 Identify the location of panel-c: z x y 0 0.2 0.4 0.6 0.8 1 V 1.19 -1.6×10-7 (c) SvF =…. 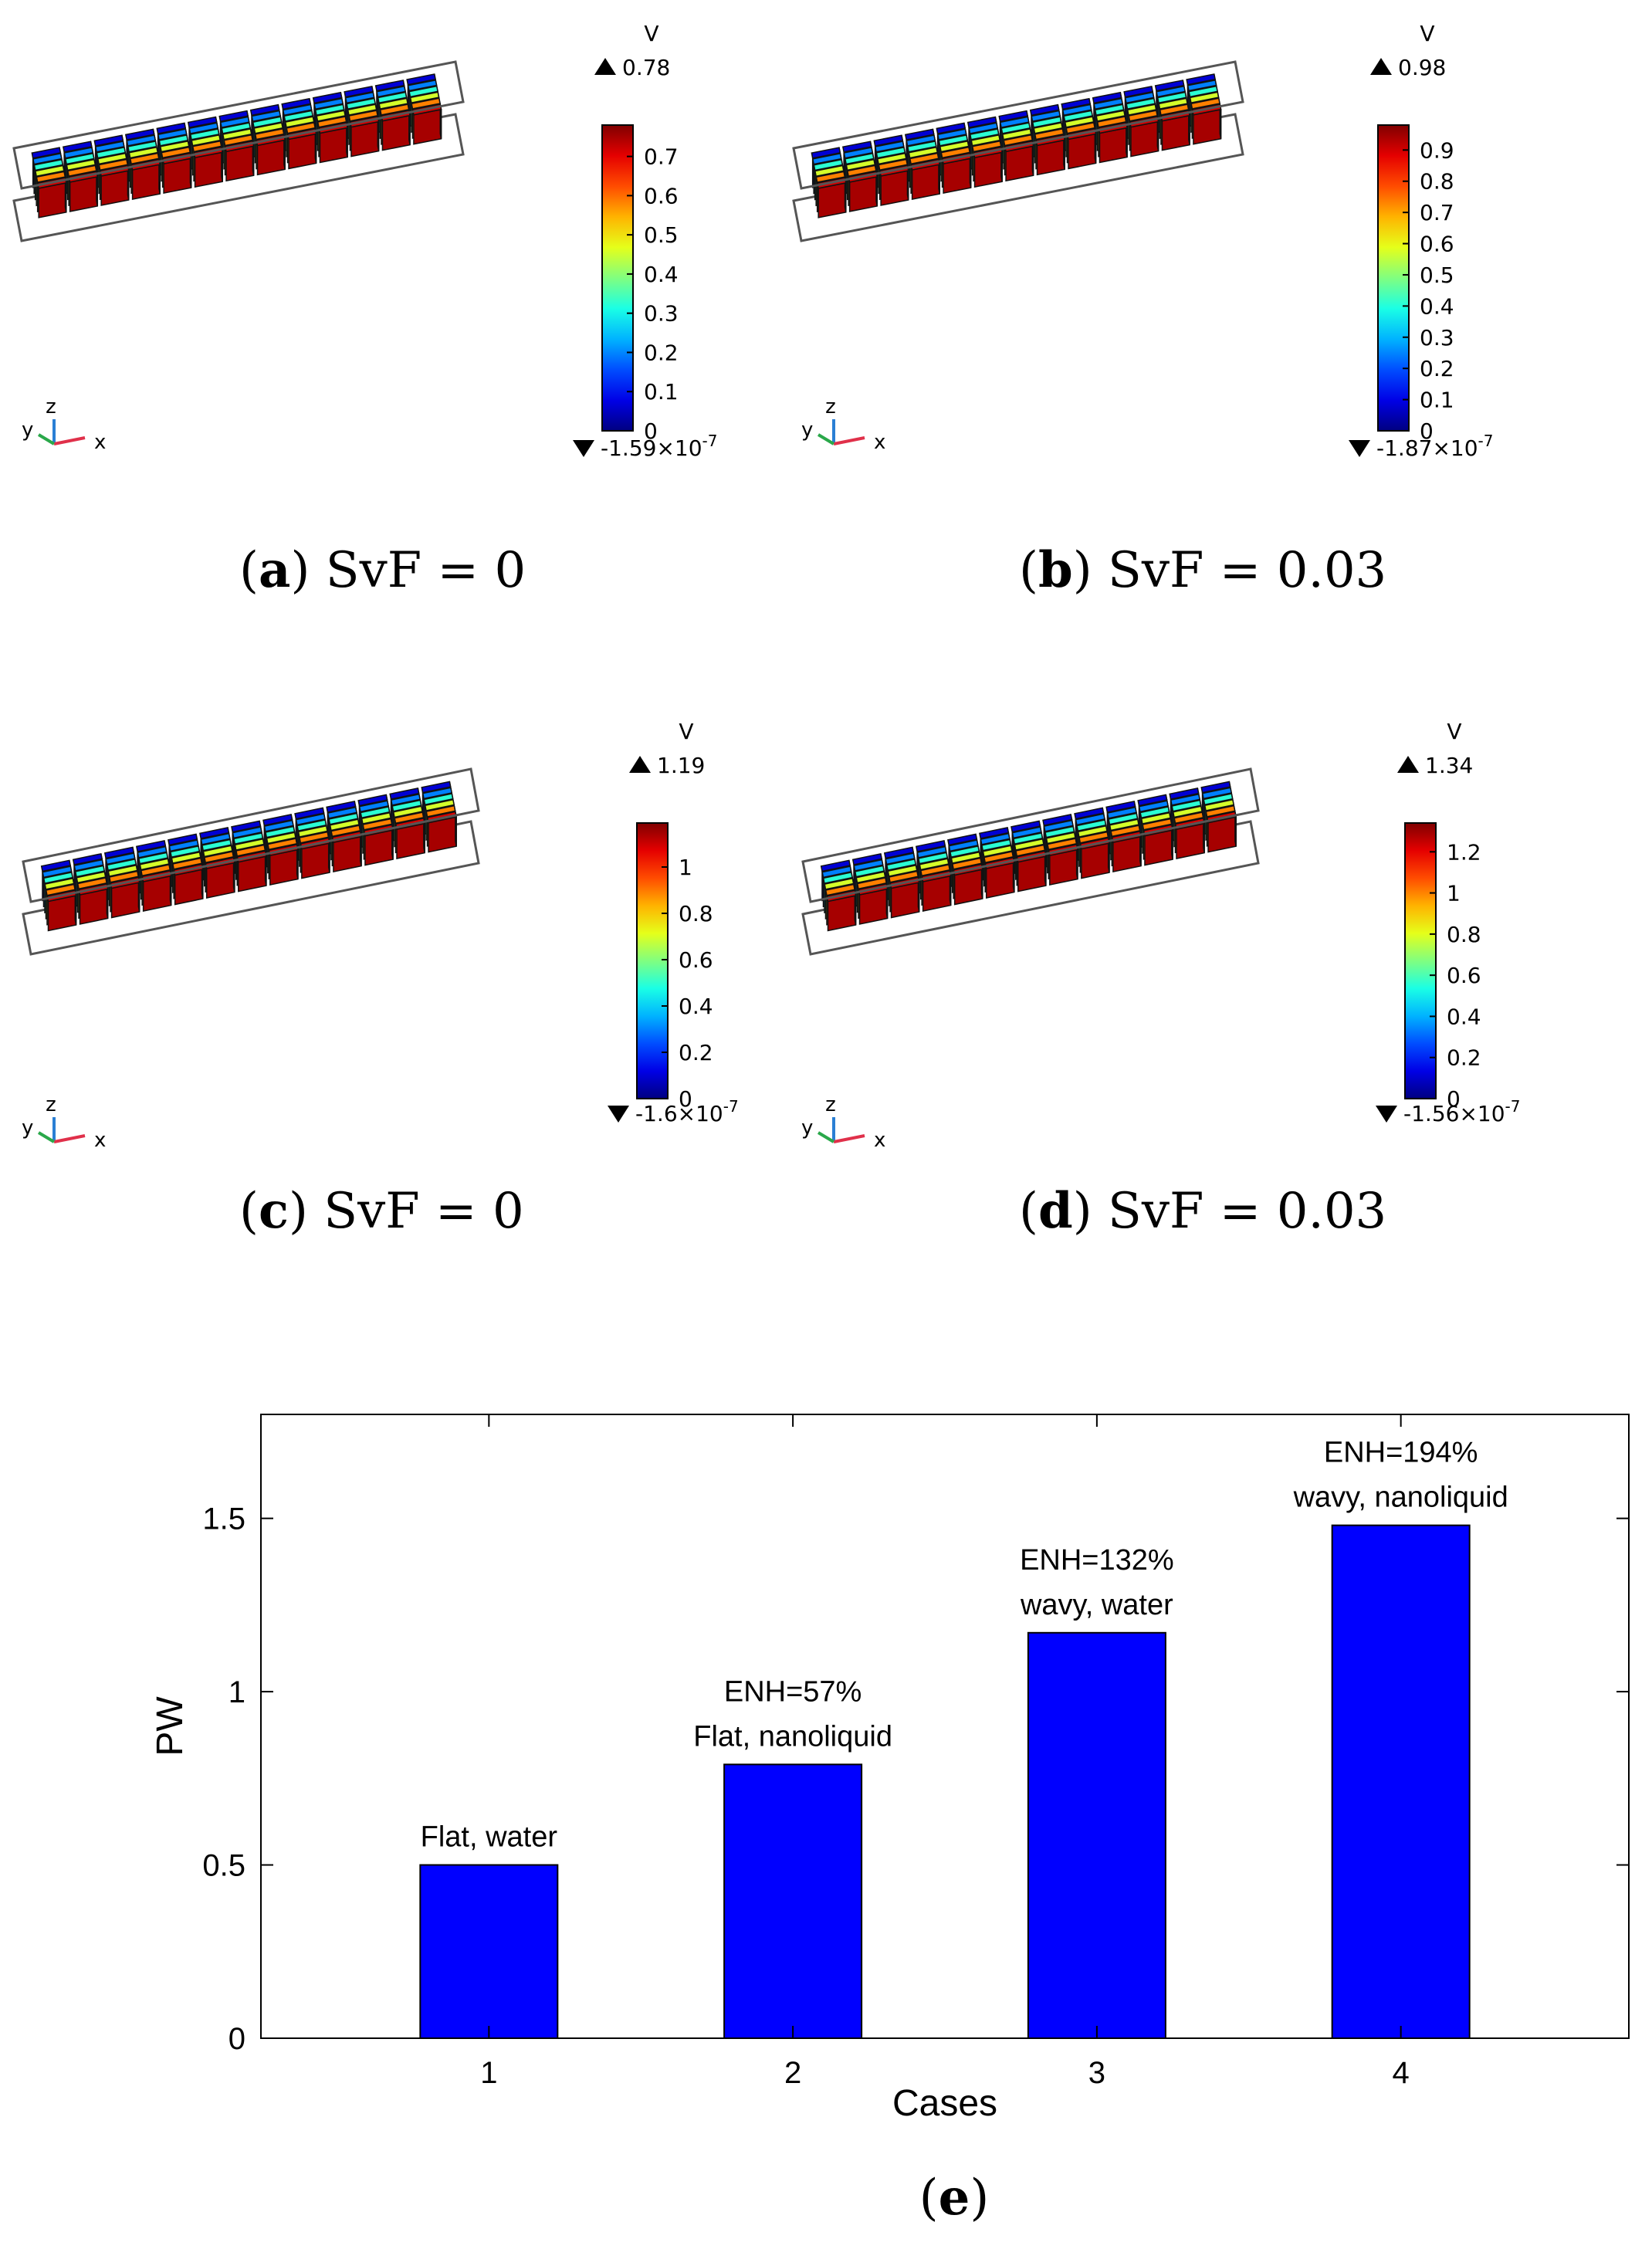
(380, 979).